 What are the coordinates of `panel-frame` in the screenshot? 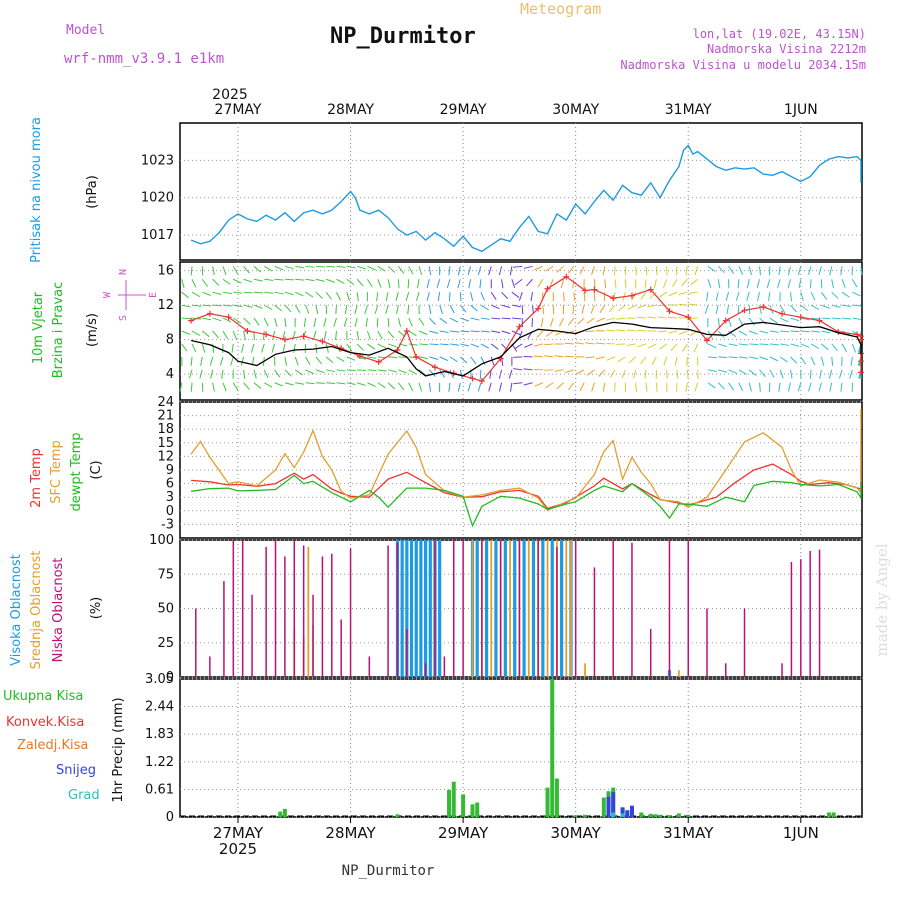 It's located at (521, 331).